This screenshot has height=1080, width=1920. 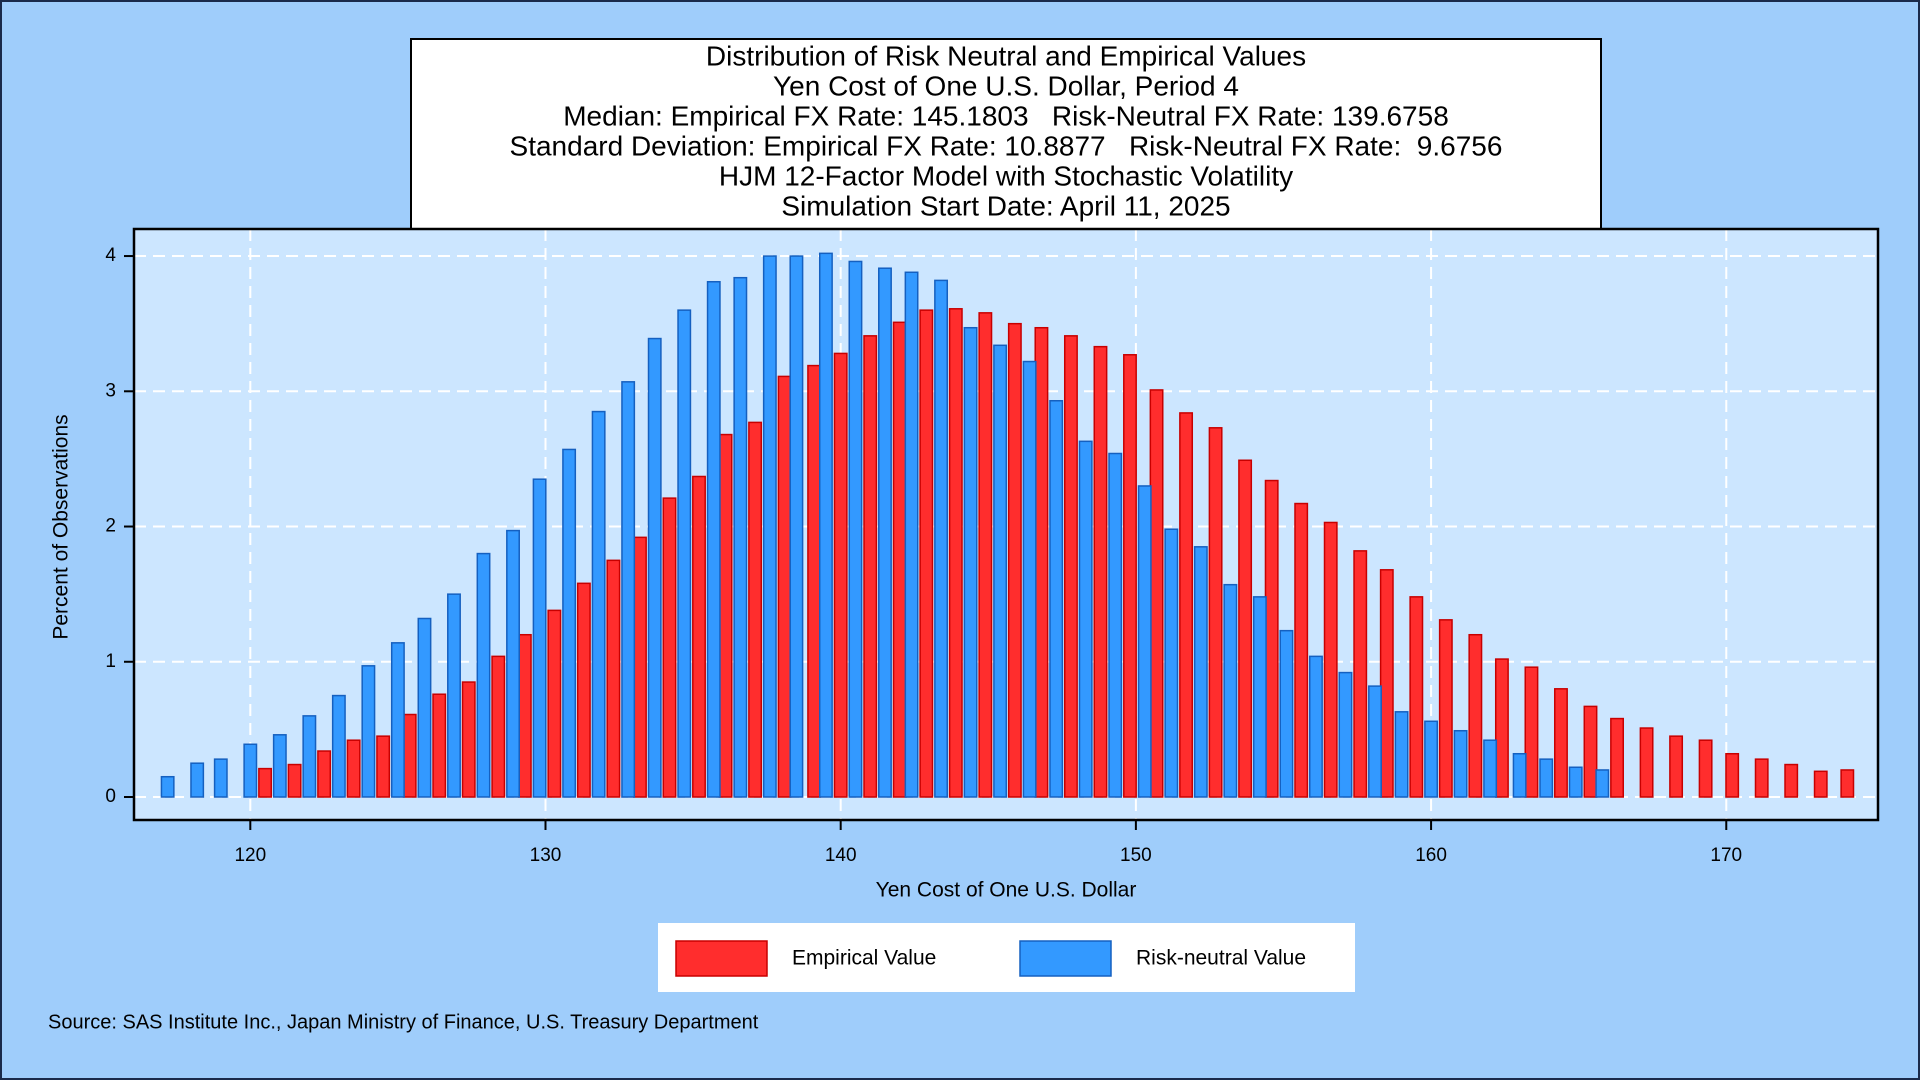 What do you see at coordinates (110, 796) in the screenshot?
I see `y-tick-label: 0` at bounding box center [110, 796].